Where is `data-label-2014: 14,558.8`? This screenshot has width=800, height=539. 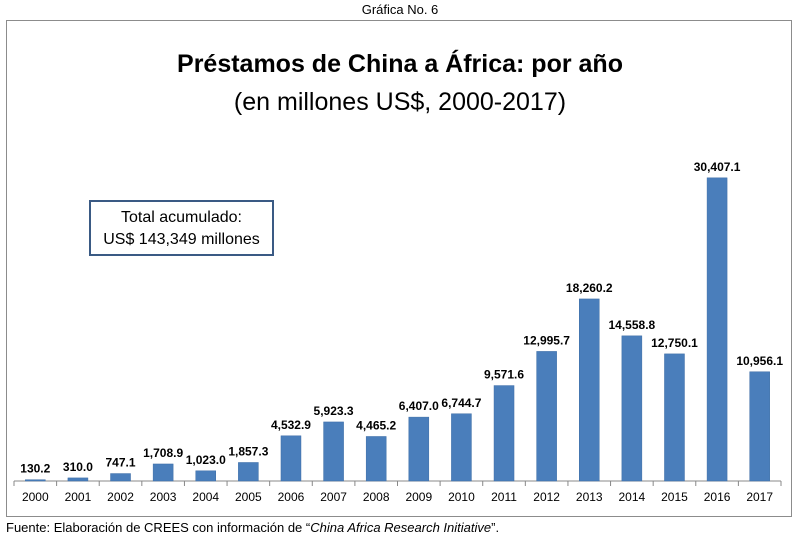
data-label-2014: 14,558.8 is located at coordinates (632, 325).